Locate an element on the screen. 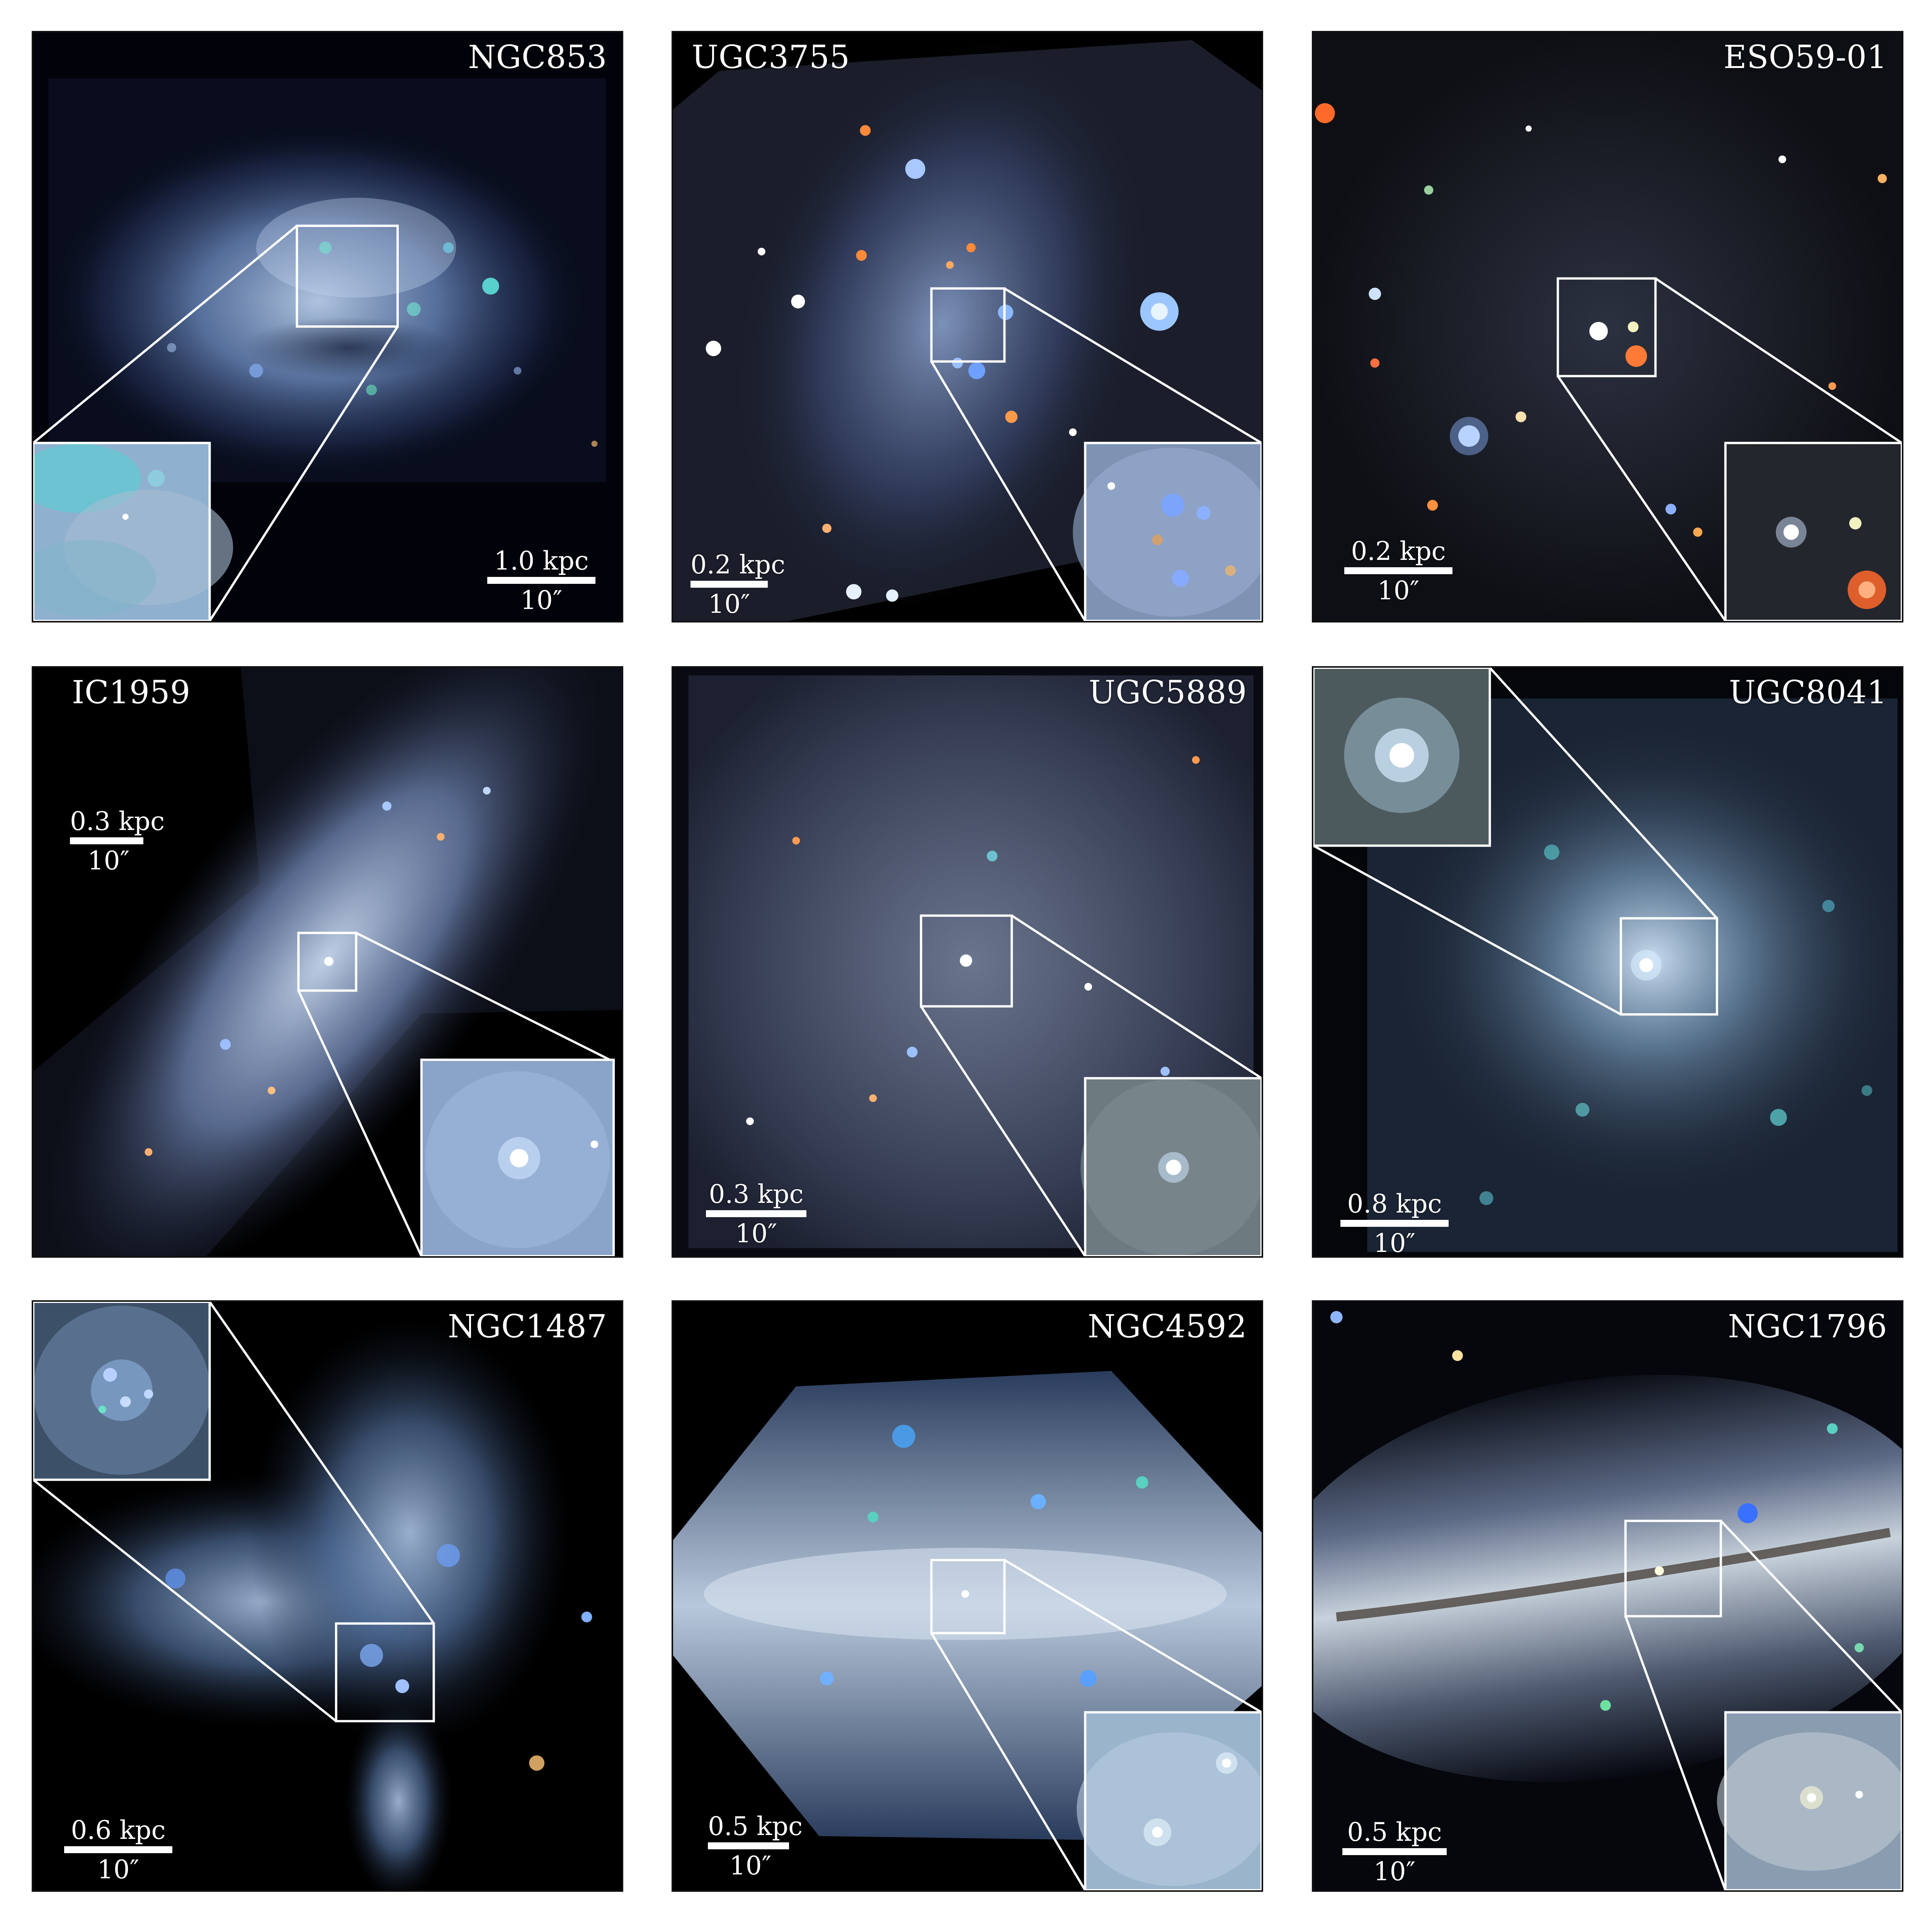 The width and height of the screenshot is (1932, 1932). galaxy-image-ugc3755 is located at coordinates (968, 326).